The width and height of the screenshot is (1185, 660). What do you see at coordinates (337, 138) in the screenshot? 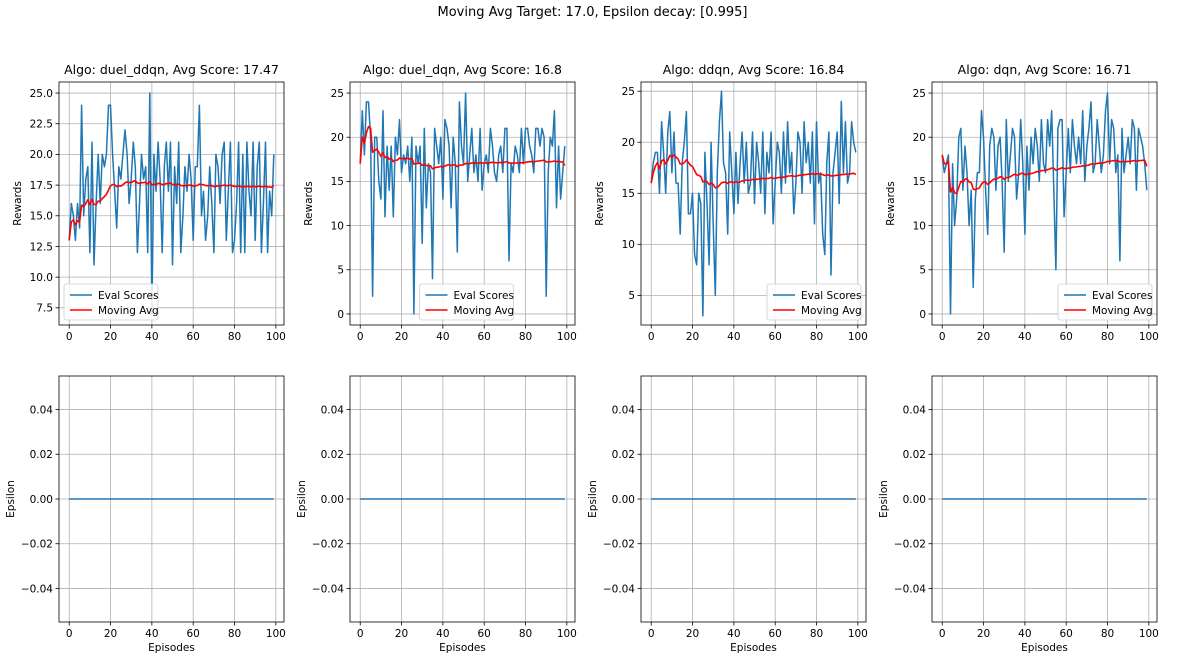
I see `y-tick-label: 20` at bounding box center [337, 138].